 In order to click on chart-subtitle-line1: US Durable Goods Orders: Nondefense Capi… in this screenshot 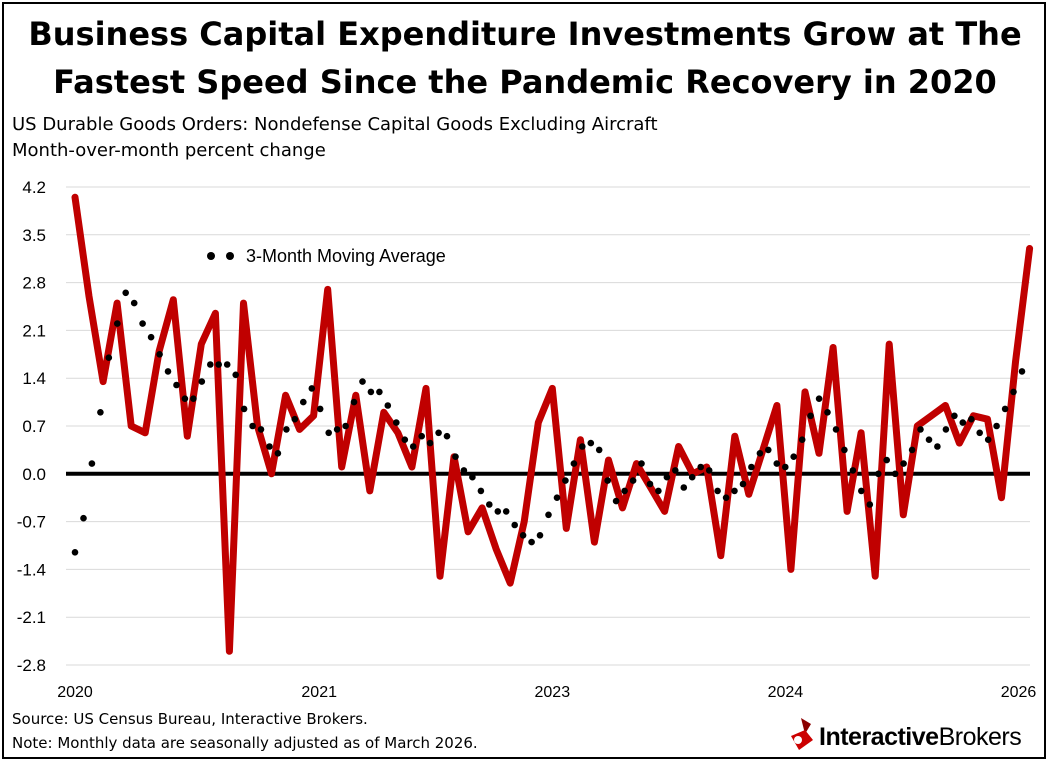, I will do `click(335, 124)`.